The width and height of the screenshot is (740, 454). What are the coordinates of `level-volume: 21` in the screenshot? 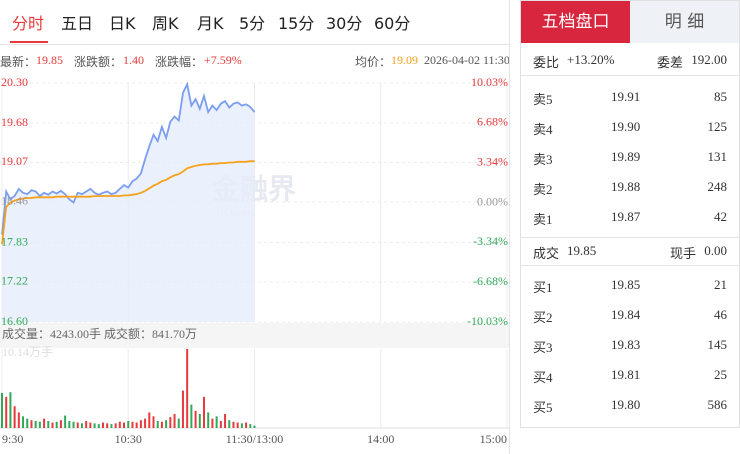 It's located at (720, 284).